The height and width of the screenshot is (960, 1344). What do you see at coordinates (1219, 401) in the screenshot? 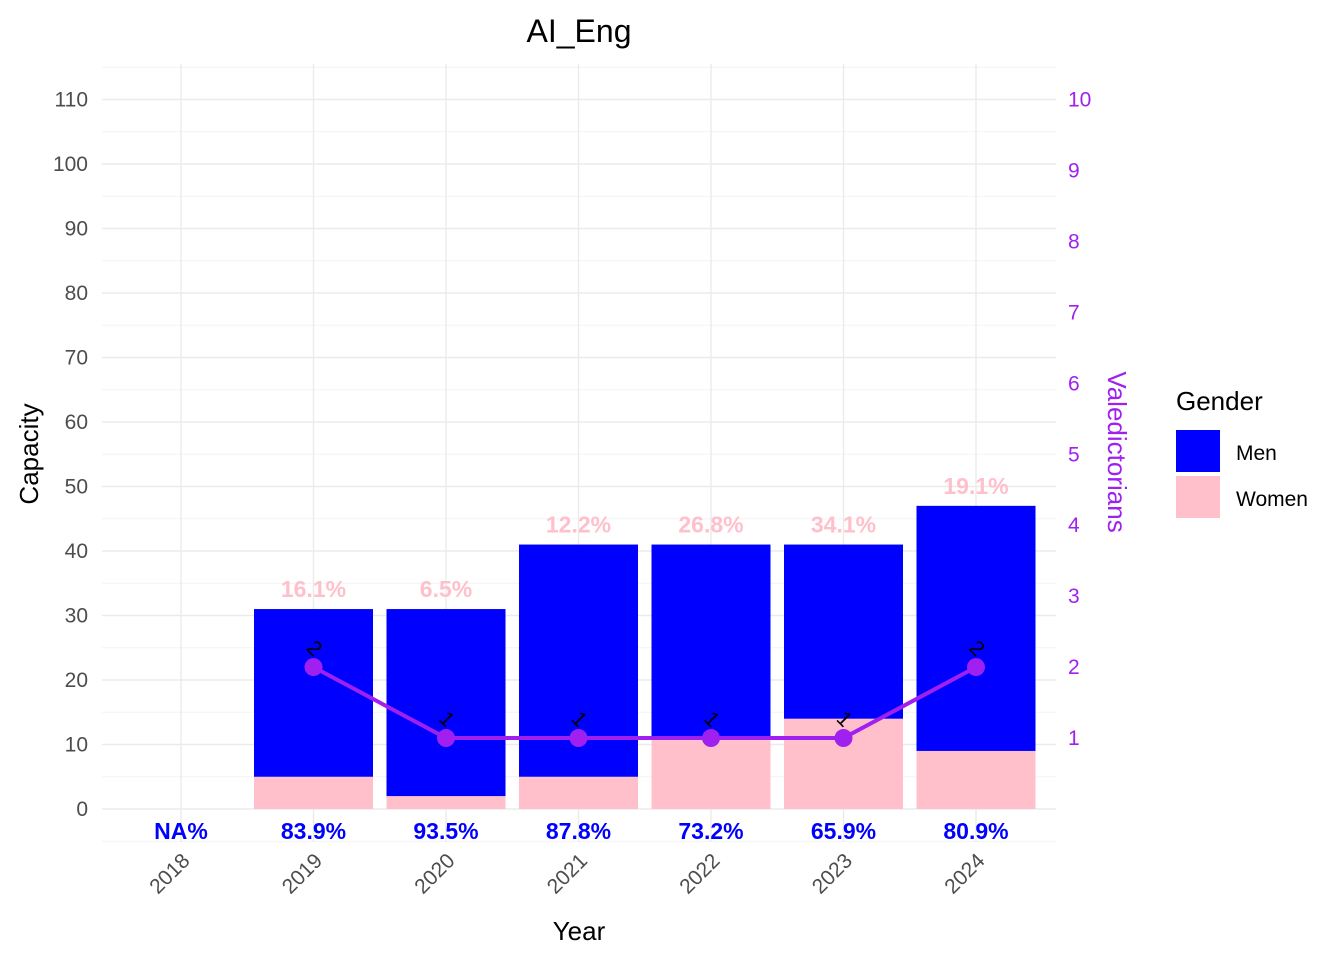
I see `legend-title: Gender` at bounding box center [1219, 401].